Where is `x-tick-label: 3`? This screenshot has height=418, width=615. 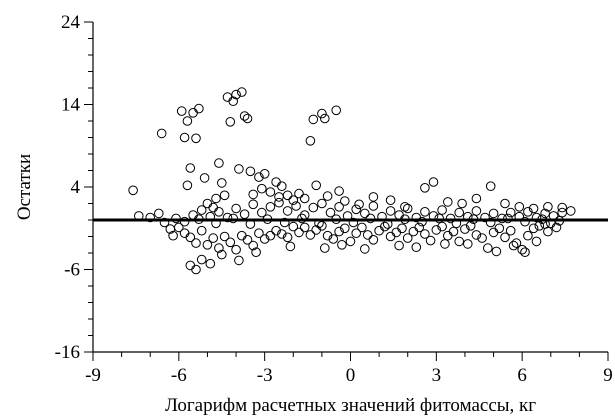
x-tick-label: 3 is located at coordinates (437, 375).